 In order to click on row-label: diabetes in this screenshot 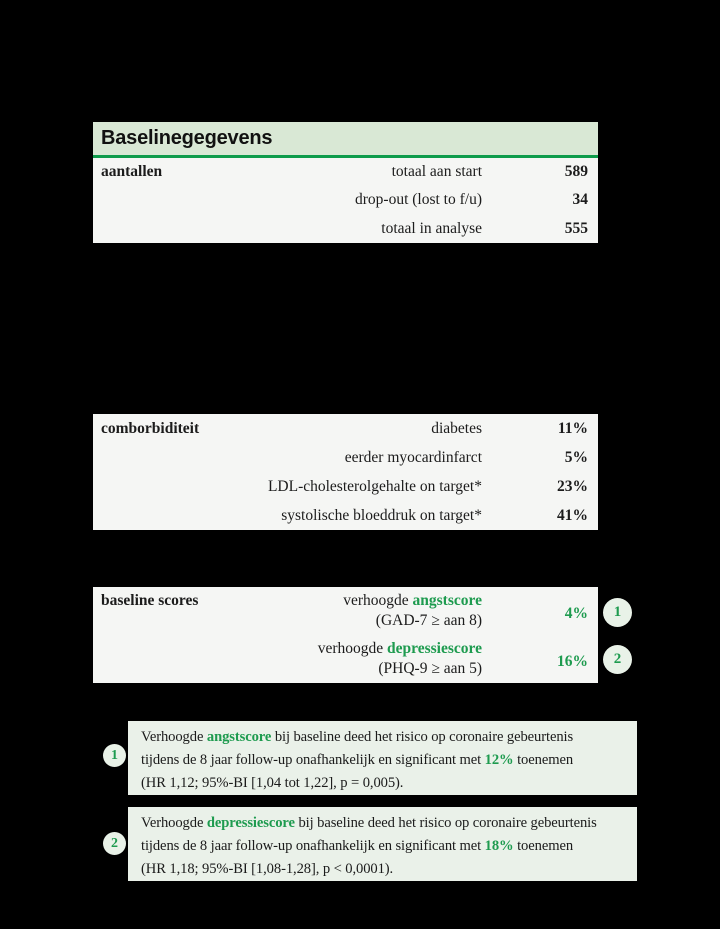, I will do `click(456, 428)`.